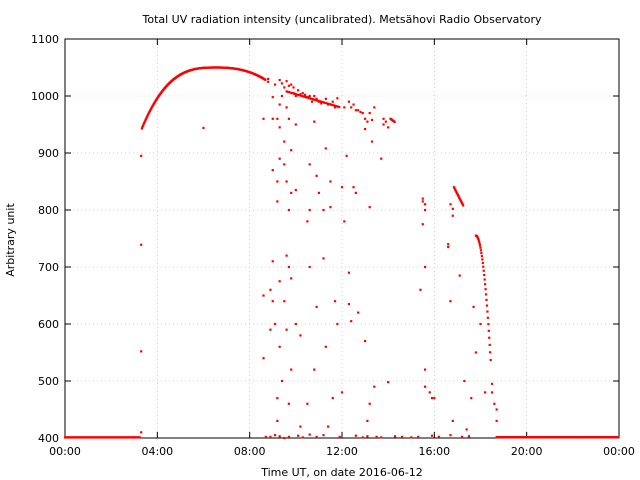 The height and width of the screenshot is (480, 640). What do you see at coordinates (45, 96) in the screenshot?
I see `y-tick-label: 1000` at bounding box center [45, 96].